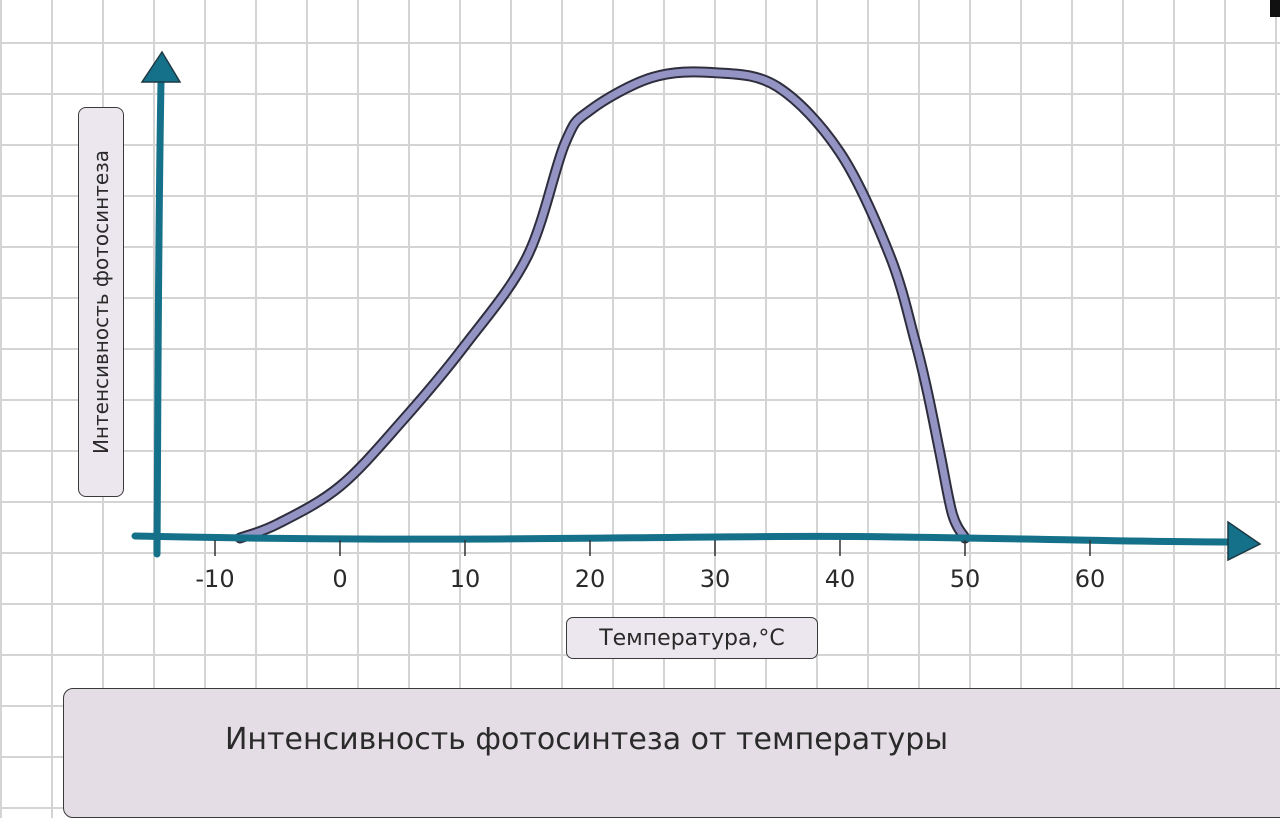  Describe the element at coordinates (683, 539) in the screenshot. I see `x-axis-line` at that location.